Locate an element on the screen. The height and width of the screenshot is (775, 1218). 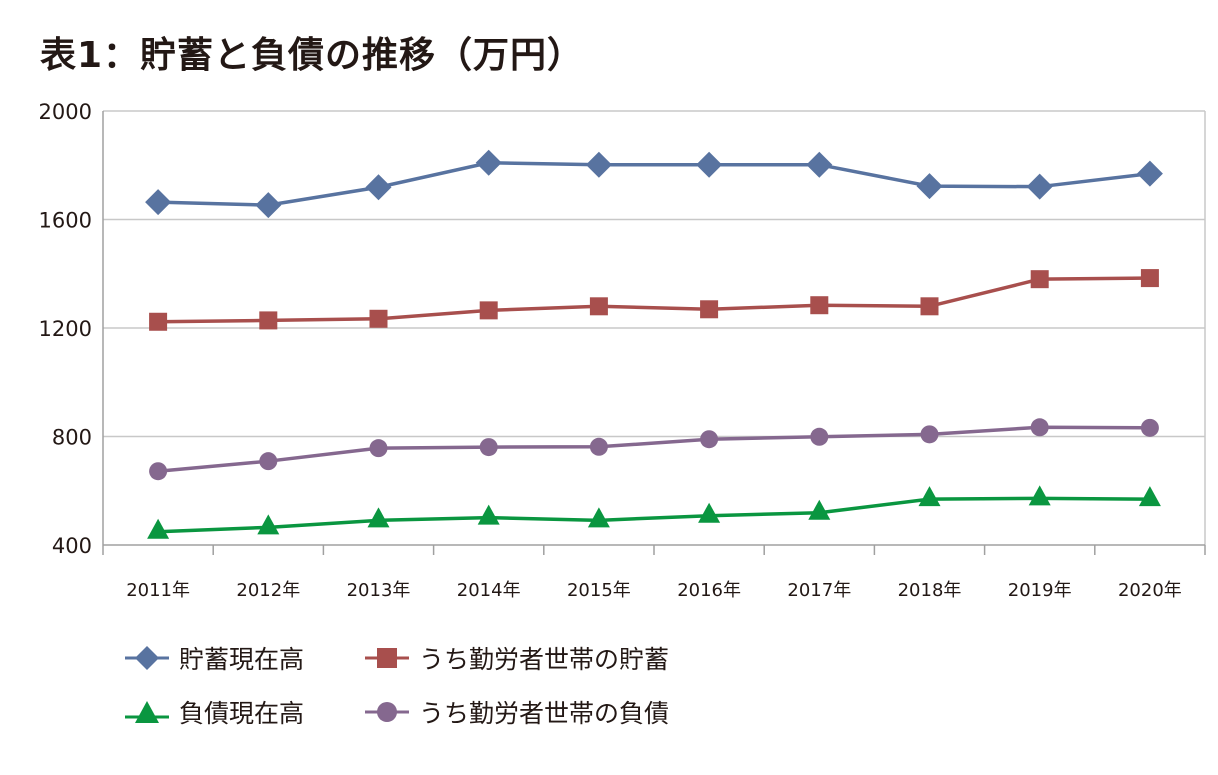
legend-label: うち勤労者世帯の負債 is located at coordinates (544, 713).